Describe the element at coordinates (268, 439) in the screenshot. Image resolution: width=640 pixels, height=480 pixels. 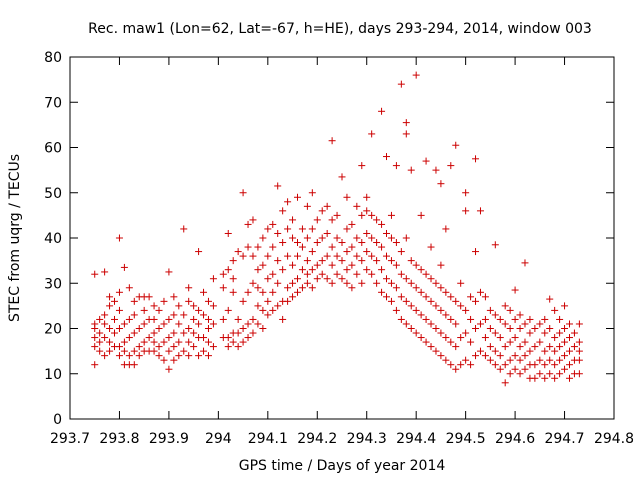
I see `x-tick-label: 294.1` at that location.